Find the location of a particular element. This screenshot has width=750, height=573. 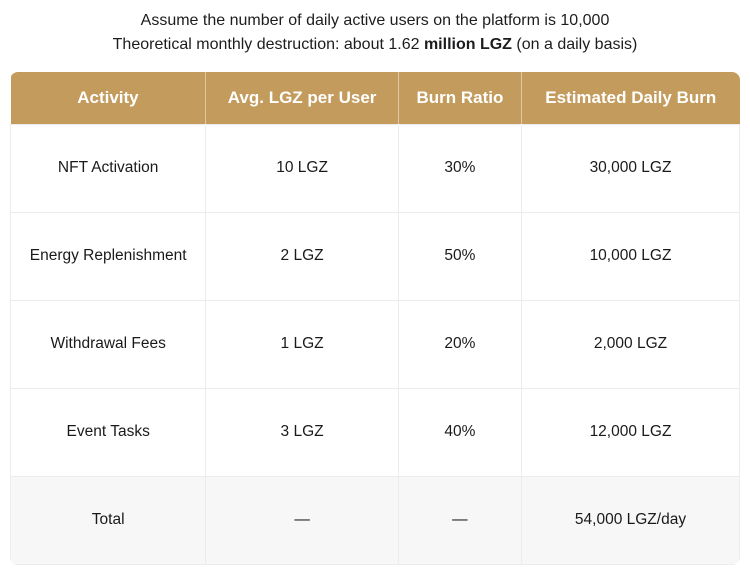

cell-activity: Event Tasks is located at coordinates (108, 432).